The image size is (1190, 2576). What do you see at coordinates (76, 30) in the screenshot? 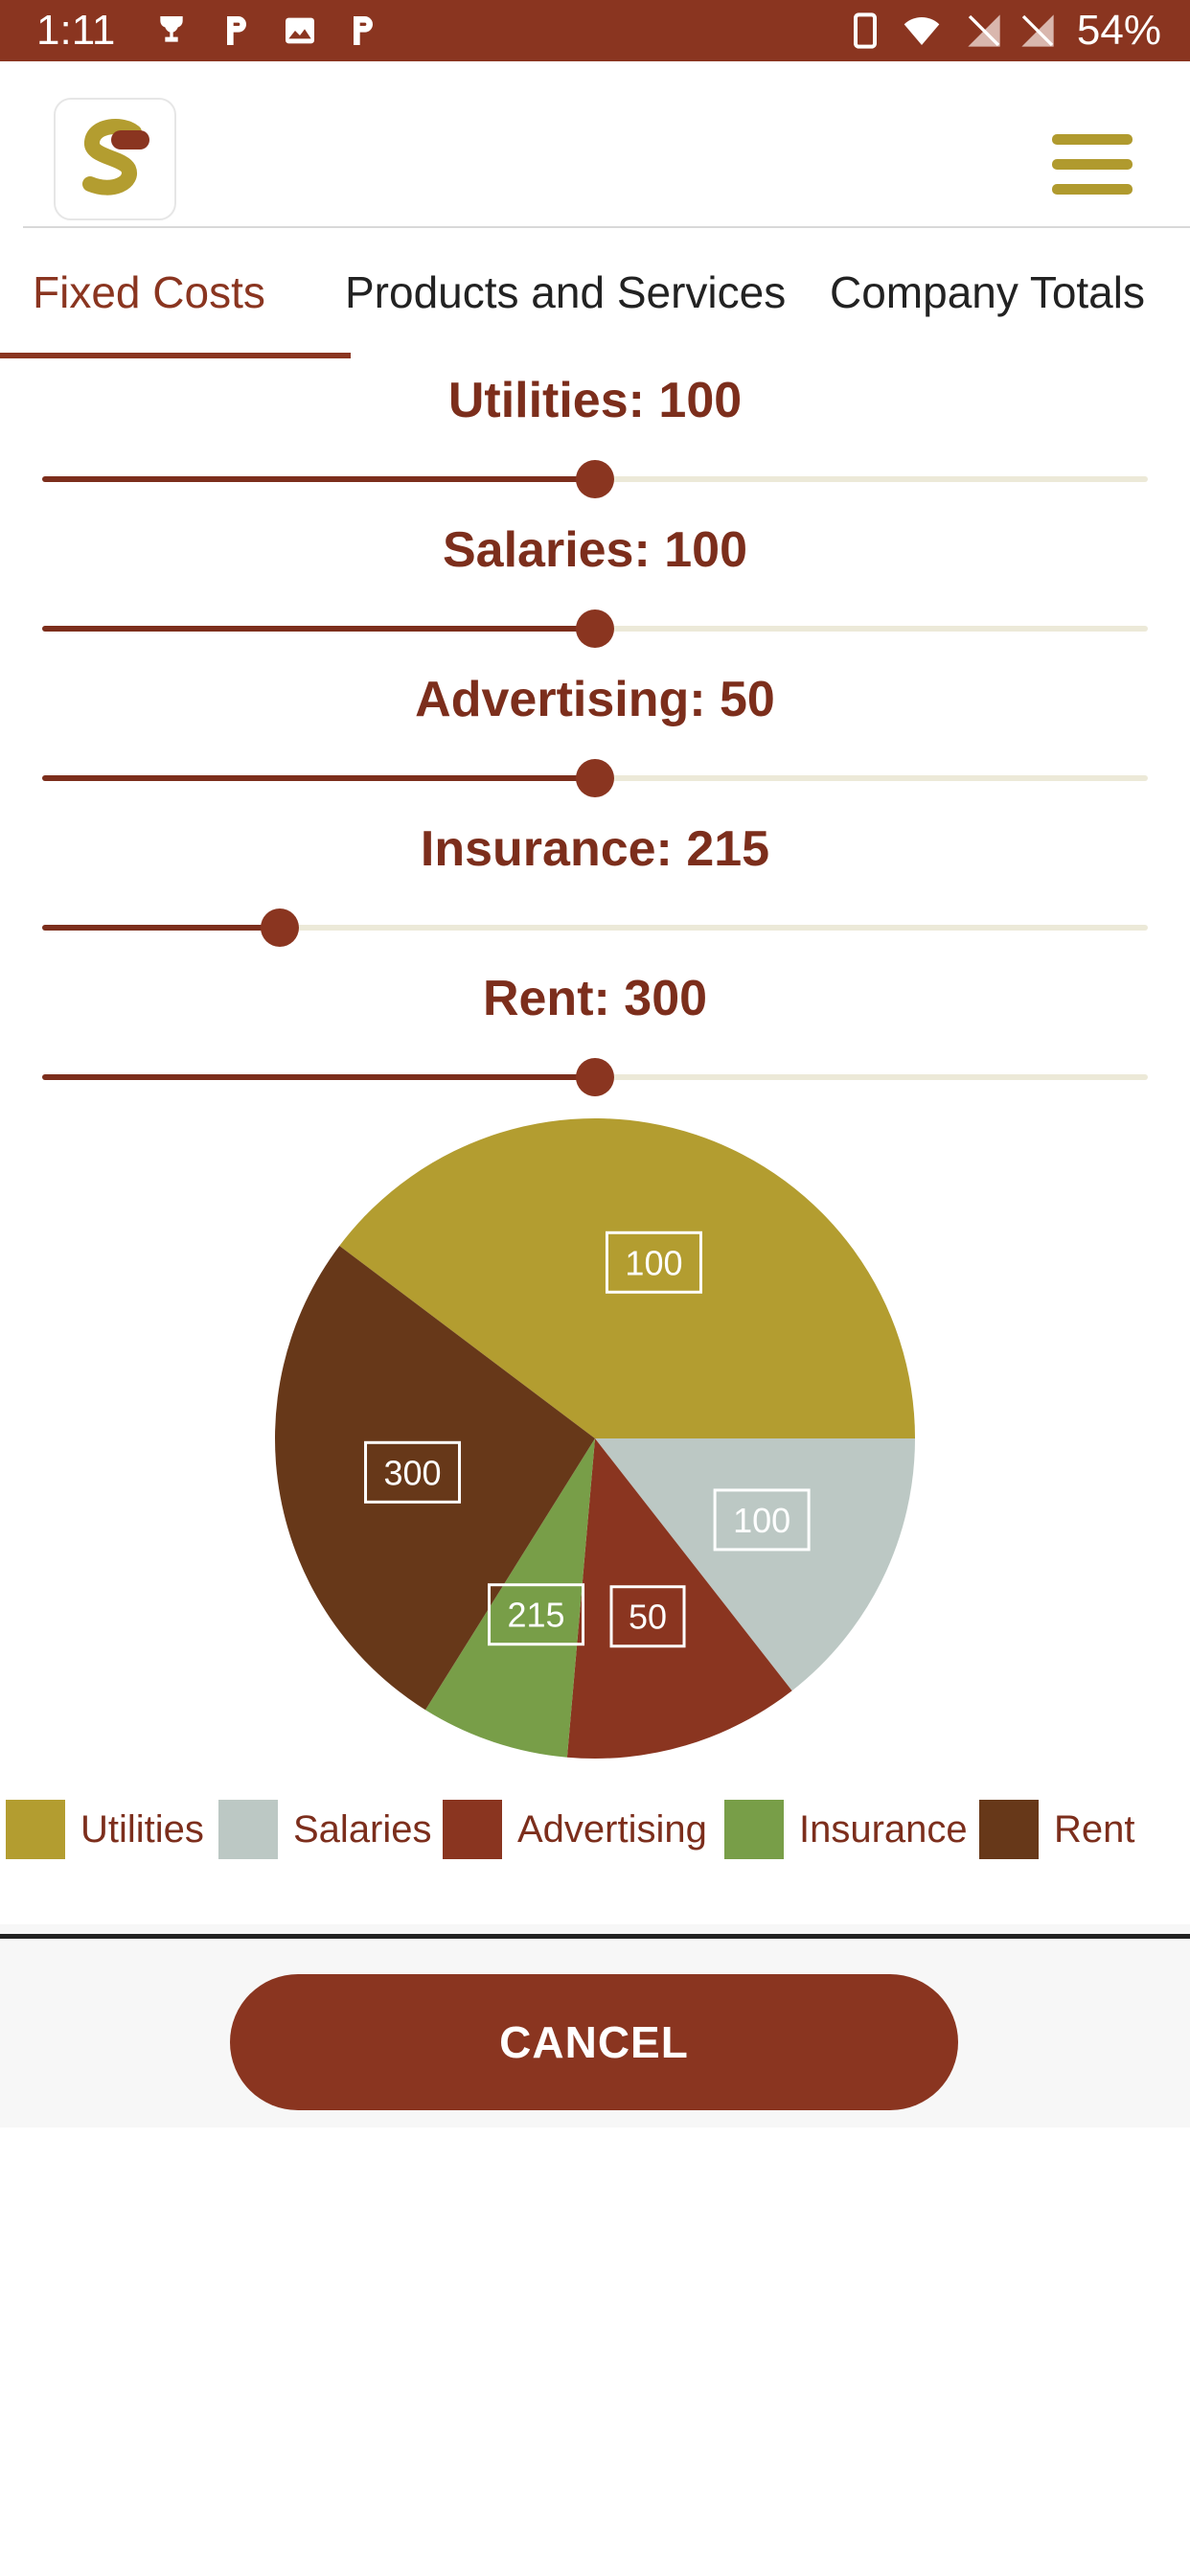
I see `status-time: 1:11` at bounding box center [76, 30].